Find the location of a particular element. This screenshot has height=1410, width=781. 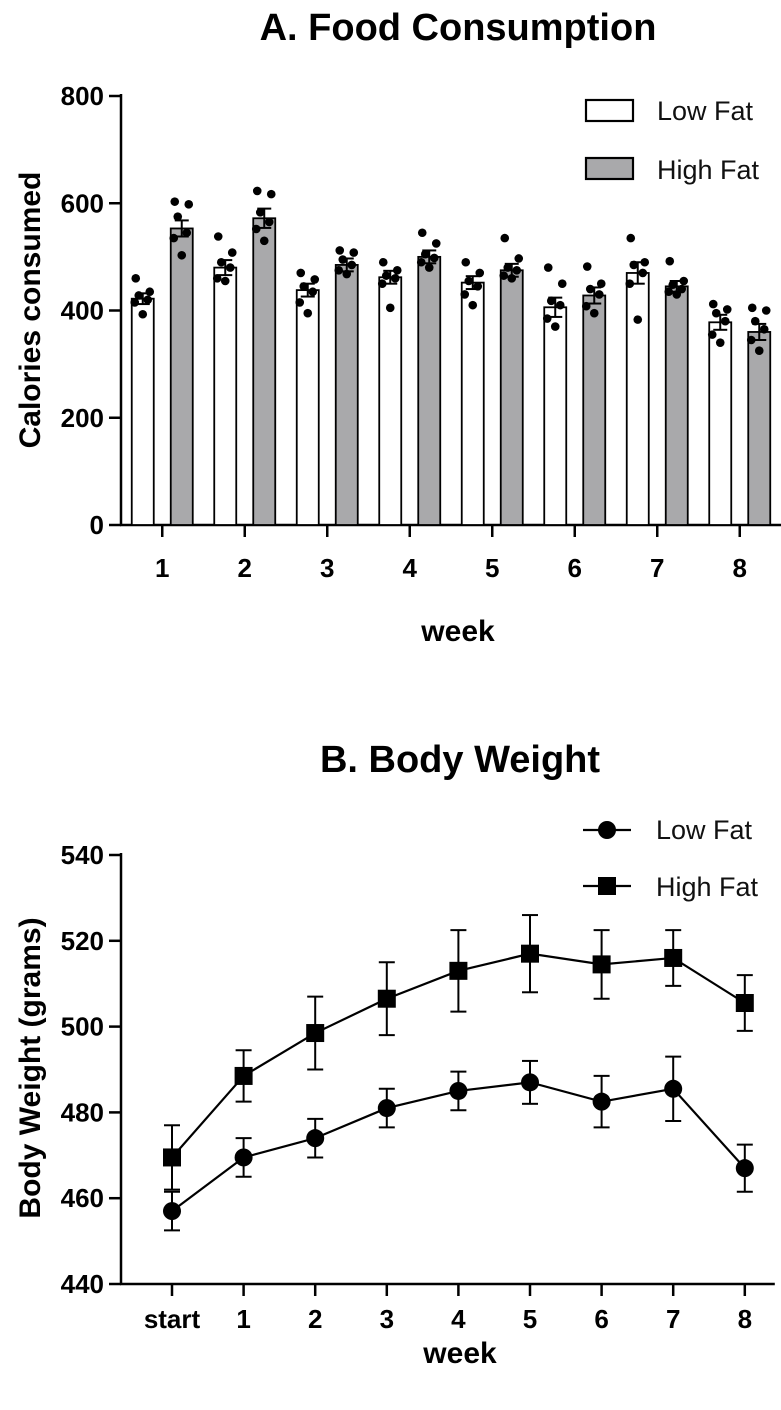

y-tick-label-b-540: 540 is located at coordinates (82, 855).